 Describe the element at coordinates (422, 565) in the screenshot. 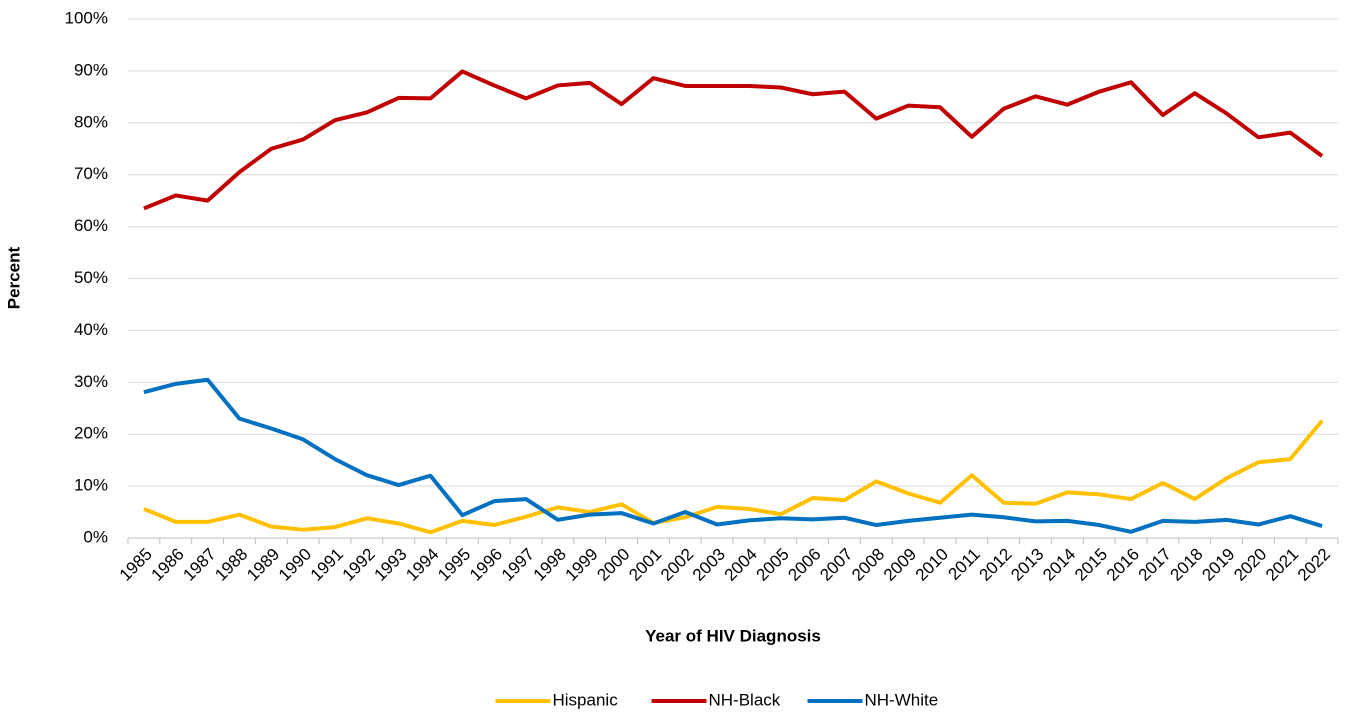

I see `x-tick-label: 1994` at that location.